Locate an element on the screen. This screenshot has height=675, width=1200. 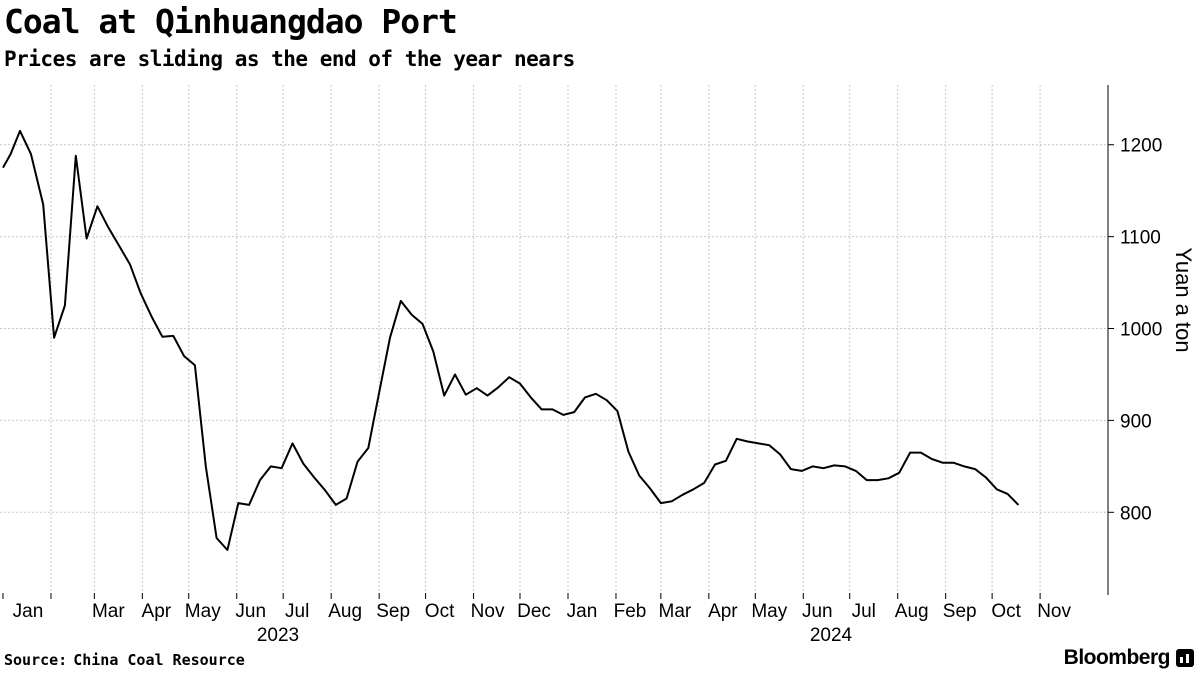
x-year-label: 2023 is located at coordinates (278, 635).